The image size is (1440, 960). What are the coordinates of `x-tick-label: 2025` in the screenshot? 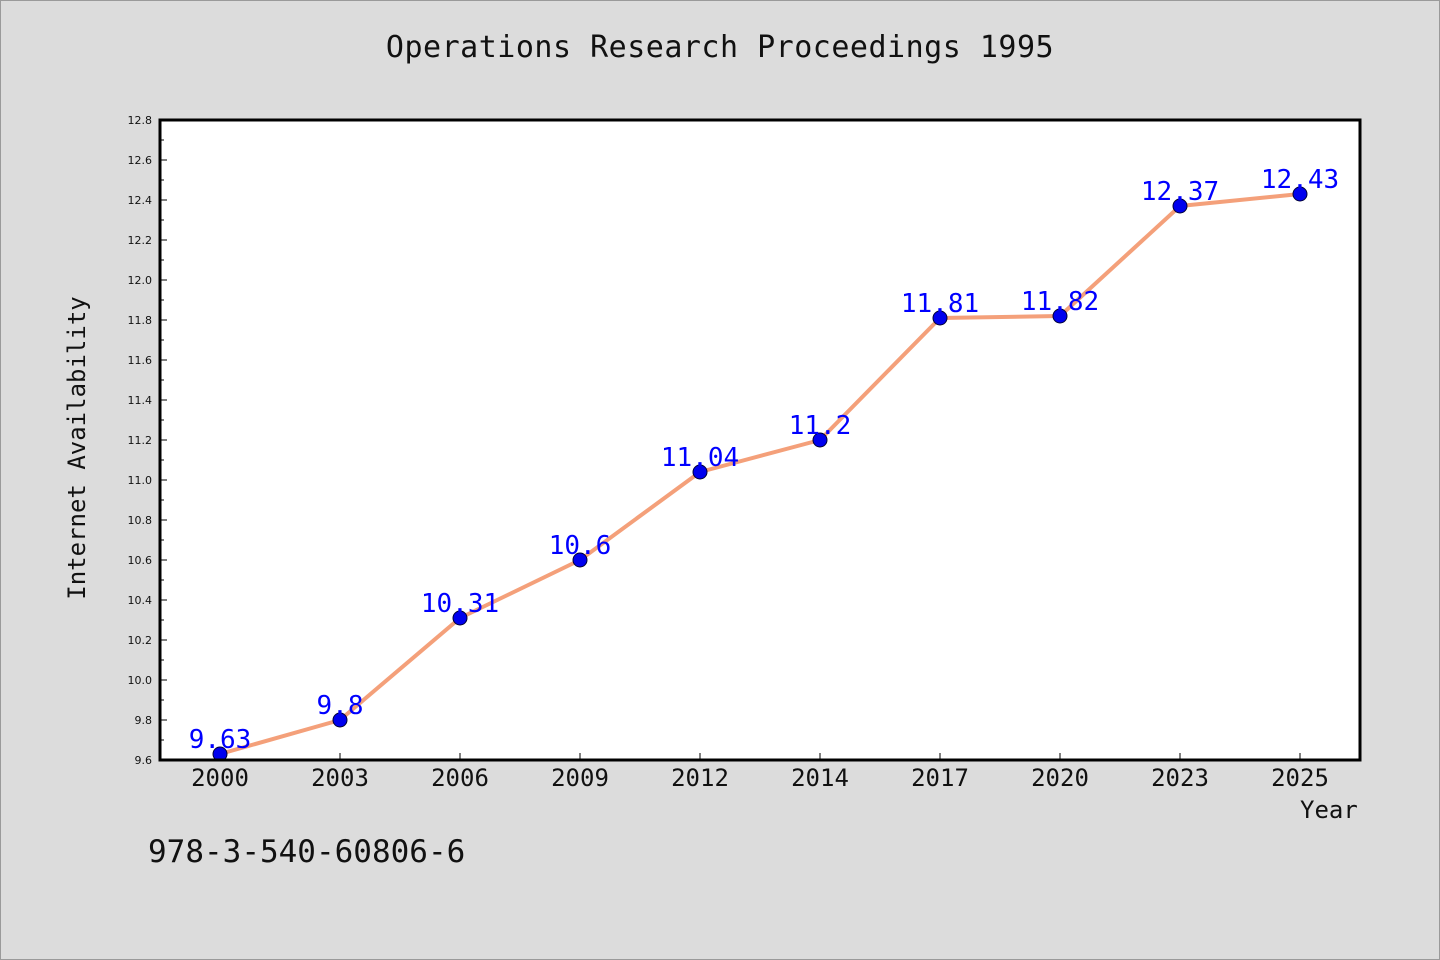 It's located at (1300, 778).